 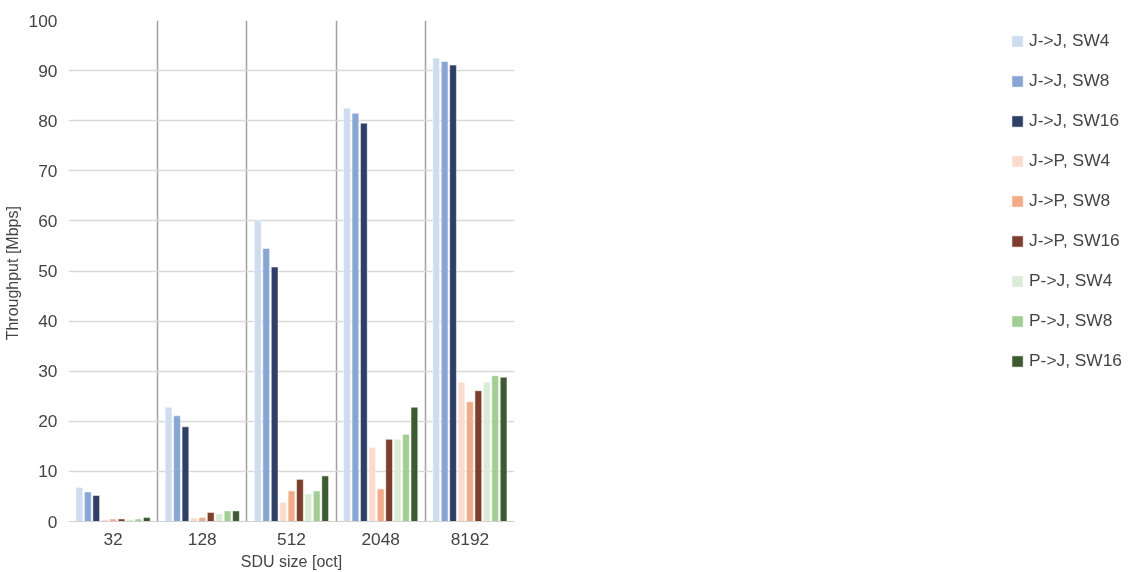 What do you see at coordinates (48, 170) in the screenshot?
I see `y-tick-label: 70` at bounding box center [48, 170].